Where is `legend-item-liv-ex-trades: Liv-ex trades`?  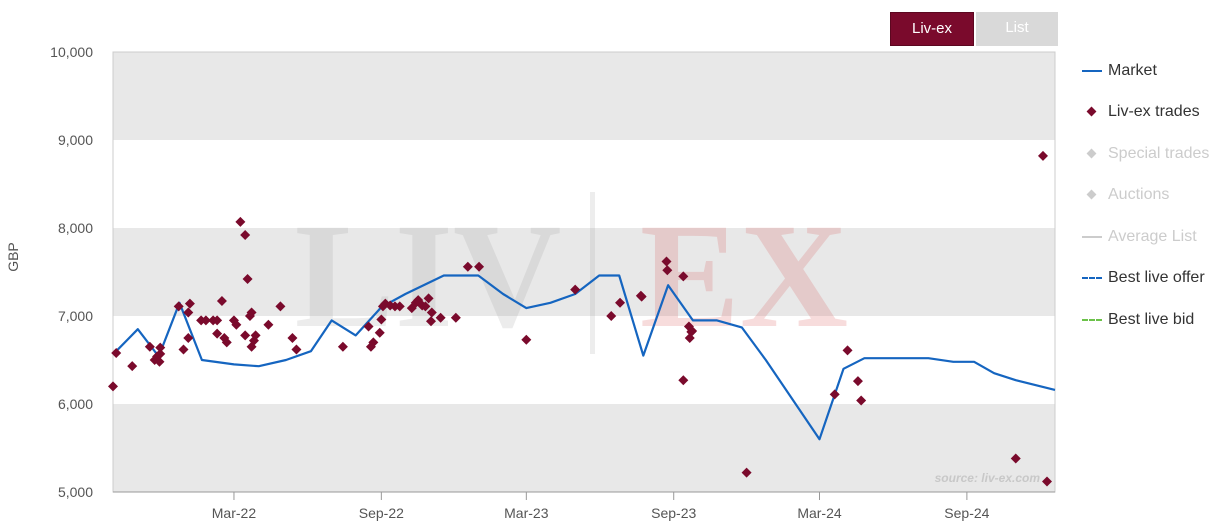
legend-item-liv-ex-trades: Liv-ex trades is located at coordinates (1151, 113).